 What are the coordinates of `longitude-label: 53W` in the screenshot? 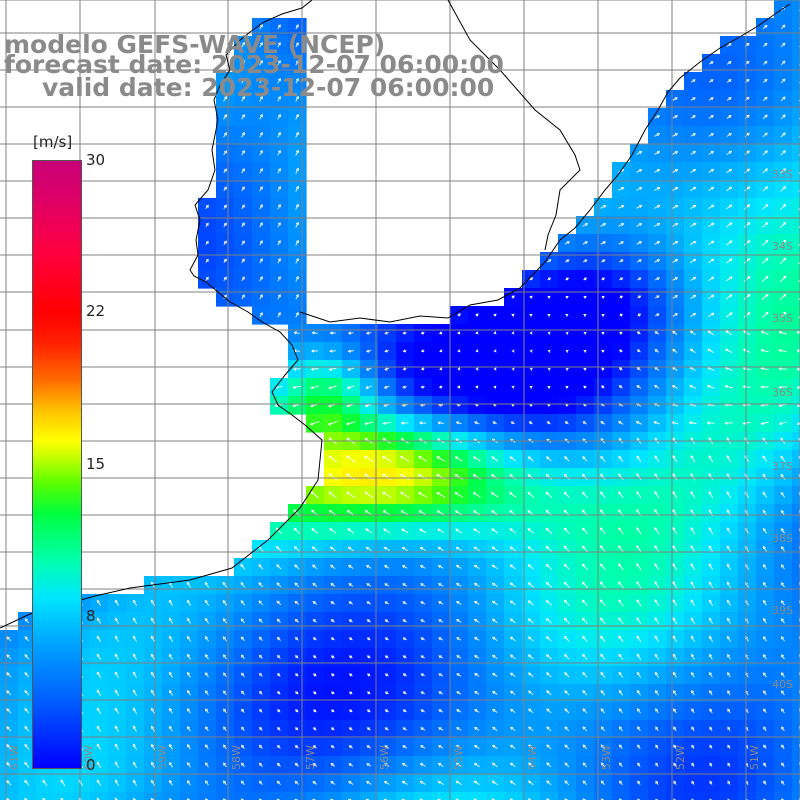 It's located at (606, 757).